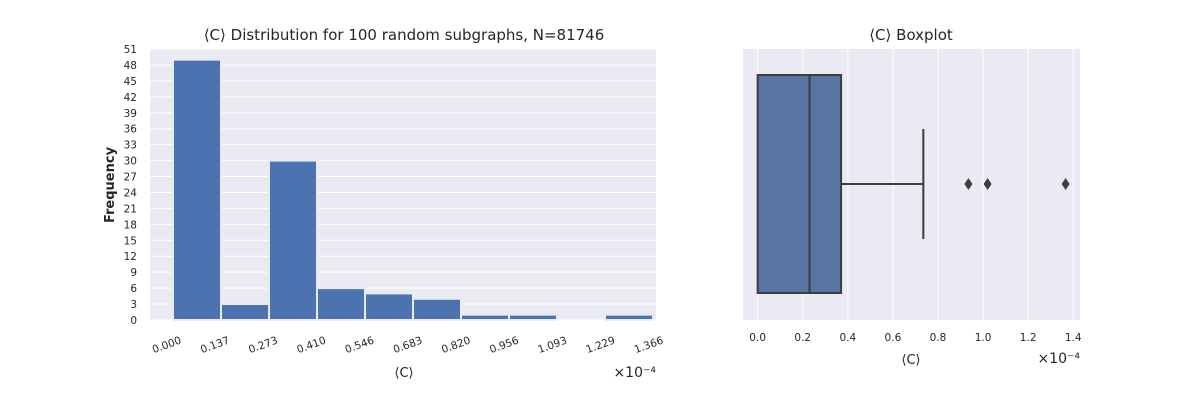  I want to click on histogram-x-tick-label: 1.093, so click(552, 346).